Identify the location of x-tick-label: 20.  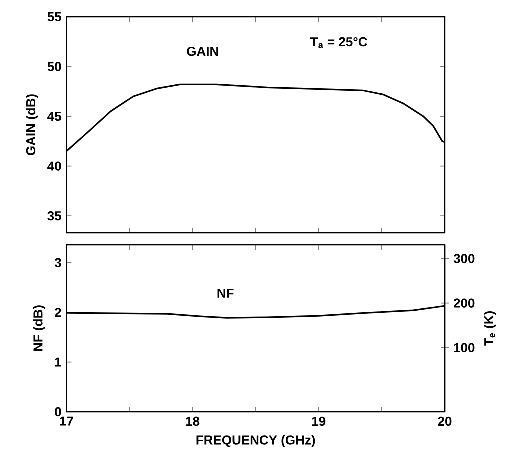
(445, 421).